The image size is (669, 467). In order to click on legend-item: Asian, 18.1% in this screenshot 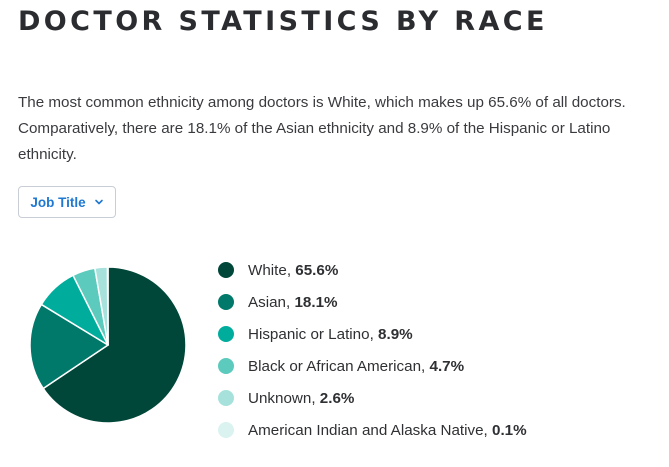, I will do `click(372, 302)`.